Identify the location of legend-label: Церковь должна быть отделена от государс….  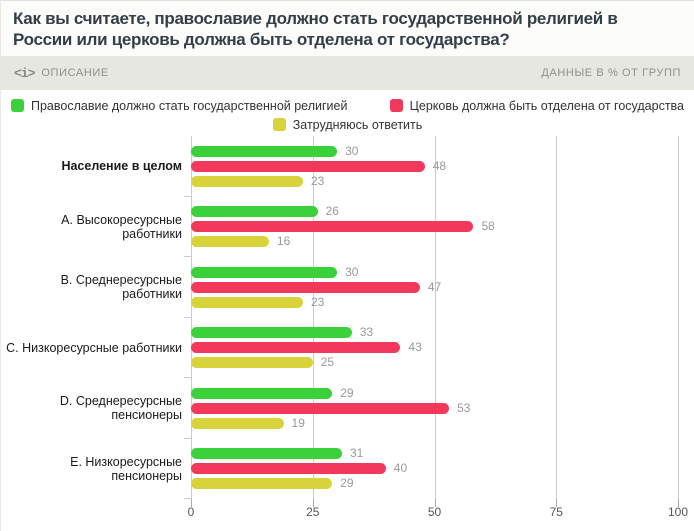
(546, 105).